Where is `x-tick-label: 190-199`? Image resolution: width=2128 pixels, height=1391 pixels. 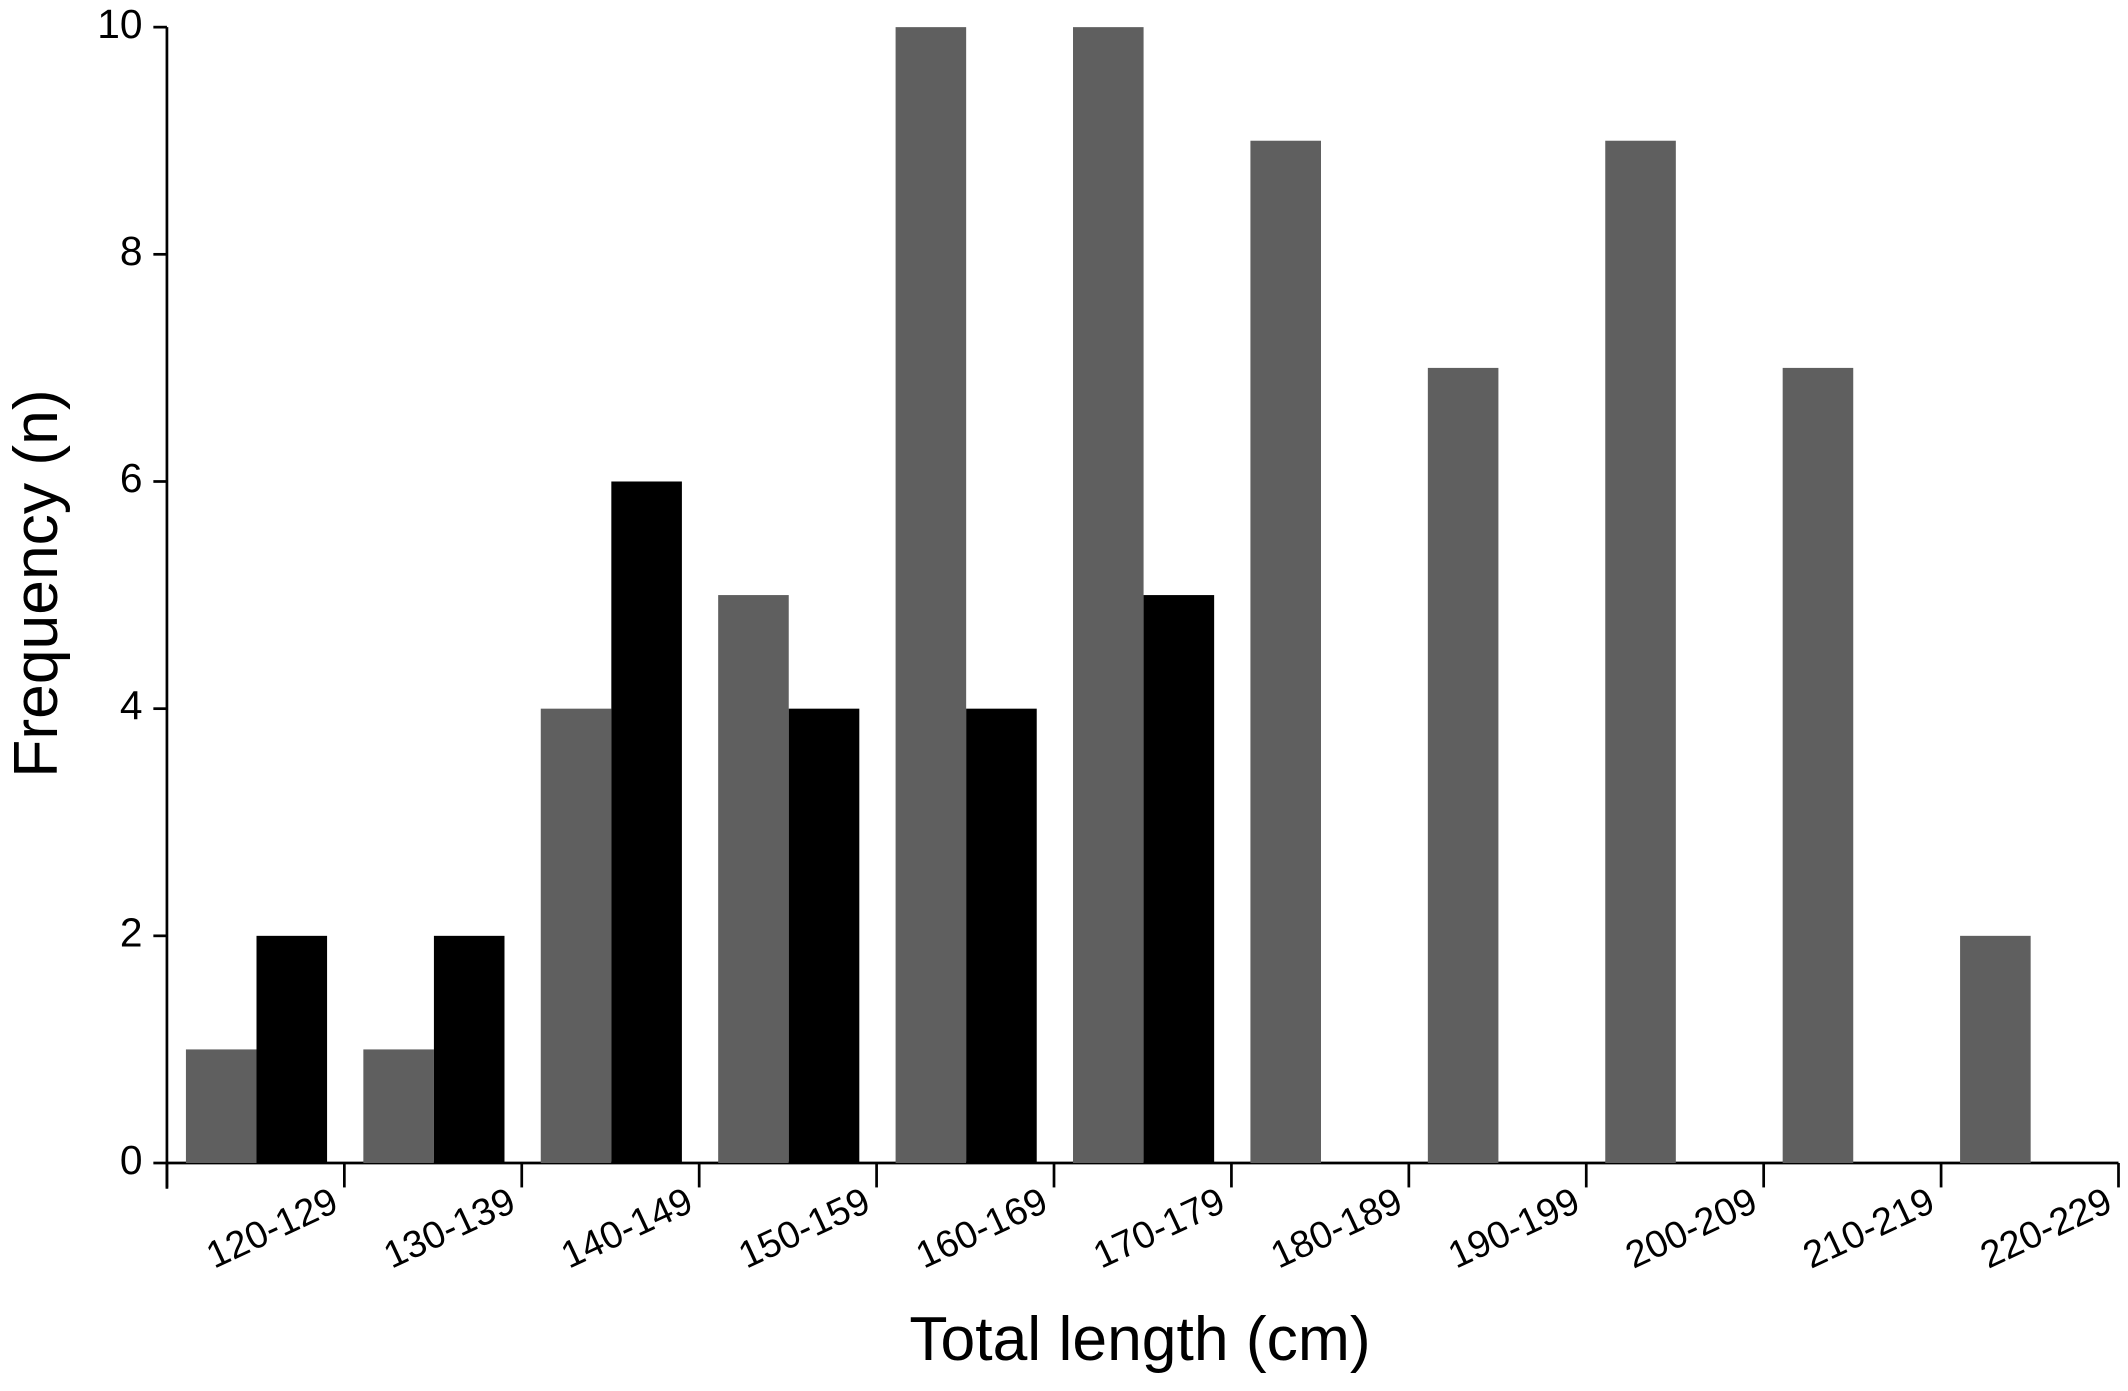 x-tick-label: 190-199 is located at coordinates (1514, 1228).